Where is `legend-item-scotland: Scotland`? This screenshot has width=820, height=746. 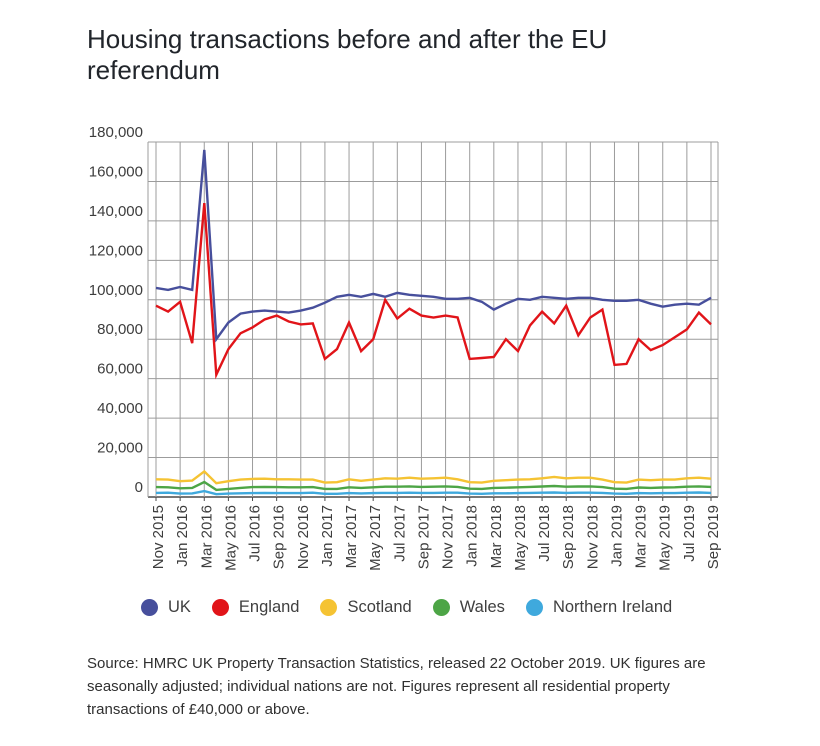
legend-item-scotland: Scotland is located at coordinates (366, 607).